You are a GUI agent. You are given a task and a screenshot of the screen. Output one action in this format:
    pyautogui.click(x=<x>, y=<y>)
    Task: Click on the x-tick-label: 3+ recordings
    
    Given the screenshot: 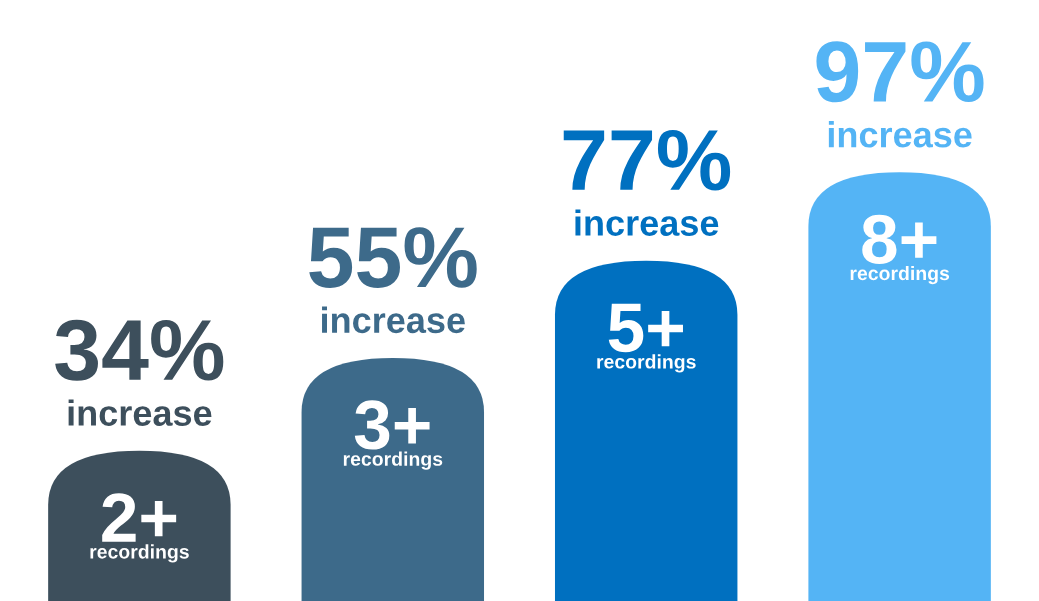 What is the action you would take?
    pyautogui.click(x=393, y=435)
    